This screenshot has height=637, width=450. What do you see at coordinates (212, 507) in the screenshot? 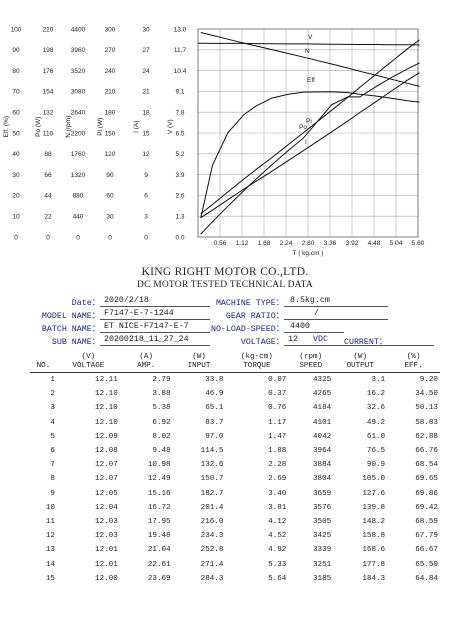
I see `table-cell: 201.4` at bounding box center [212, 507].